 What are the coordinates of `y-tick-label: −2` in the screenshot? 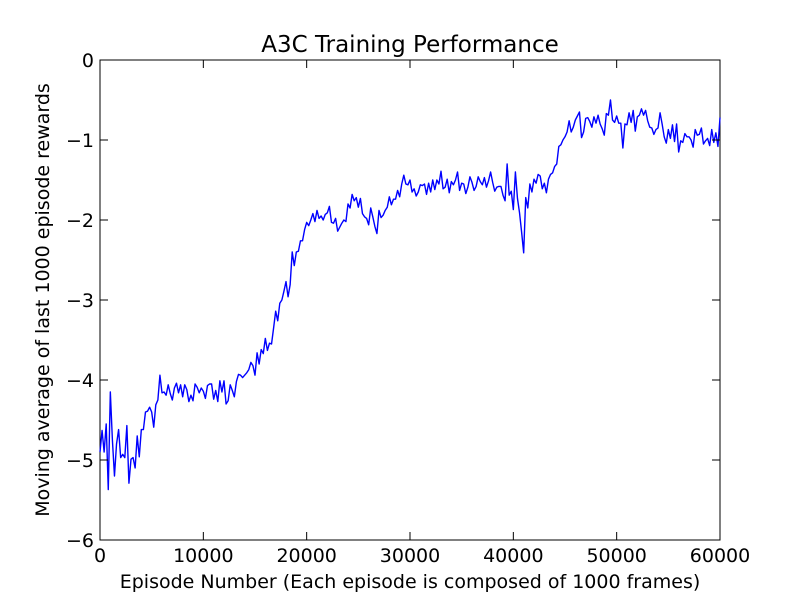 It's located at (80, 221).